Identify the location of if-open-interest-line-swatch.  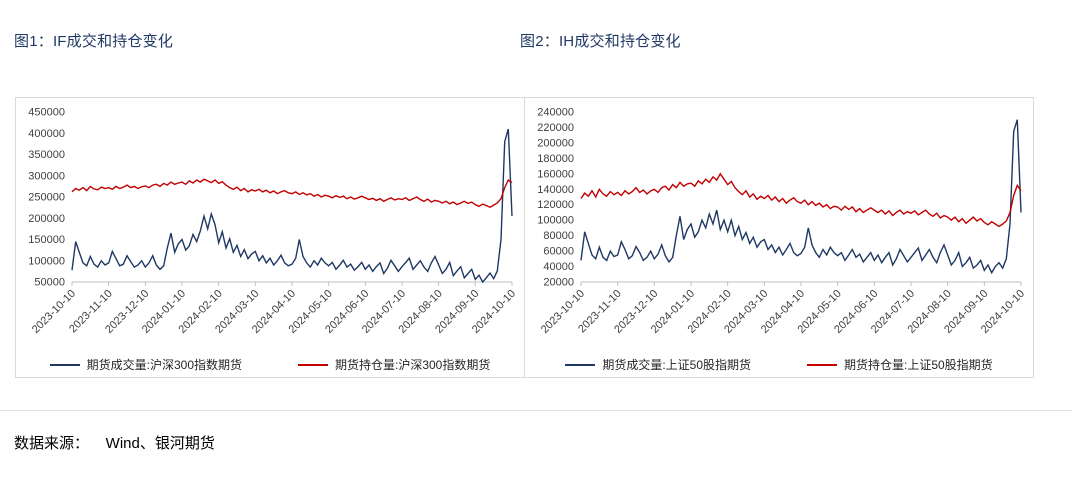
(313, 364).